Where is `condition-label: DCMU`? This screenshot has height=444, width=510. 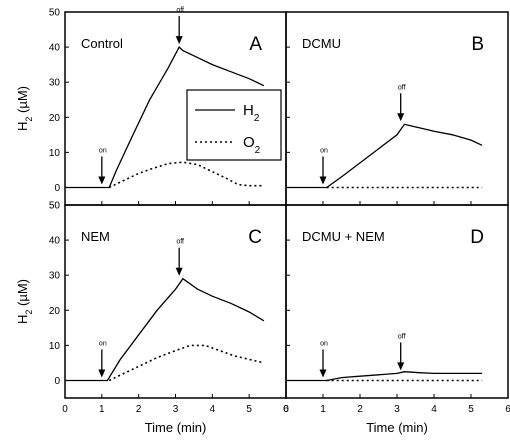
condition-label: DCMU is located at coordinates (321, 43).